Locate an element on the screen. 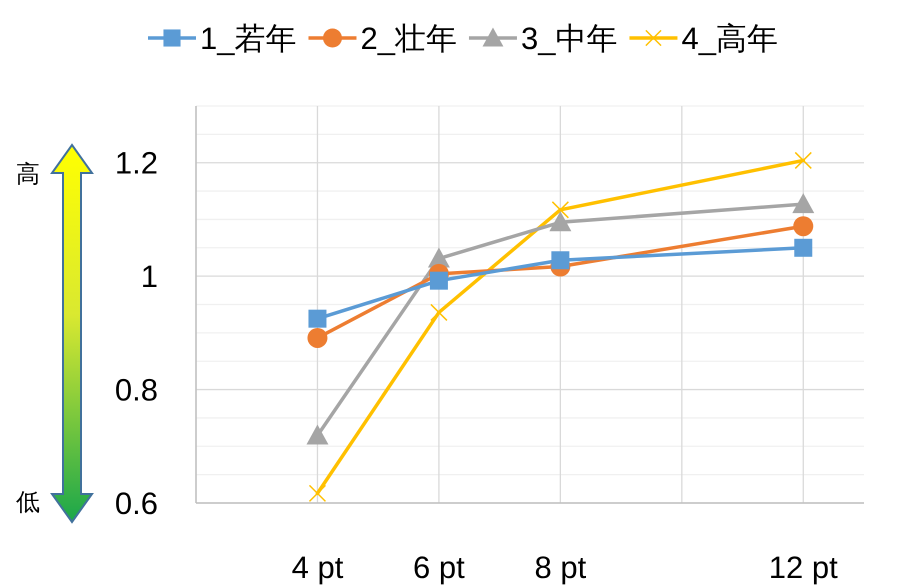  x-tick-label: 6 pt is located at coordinates (439, 567).